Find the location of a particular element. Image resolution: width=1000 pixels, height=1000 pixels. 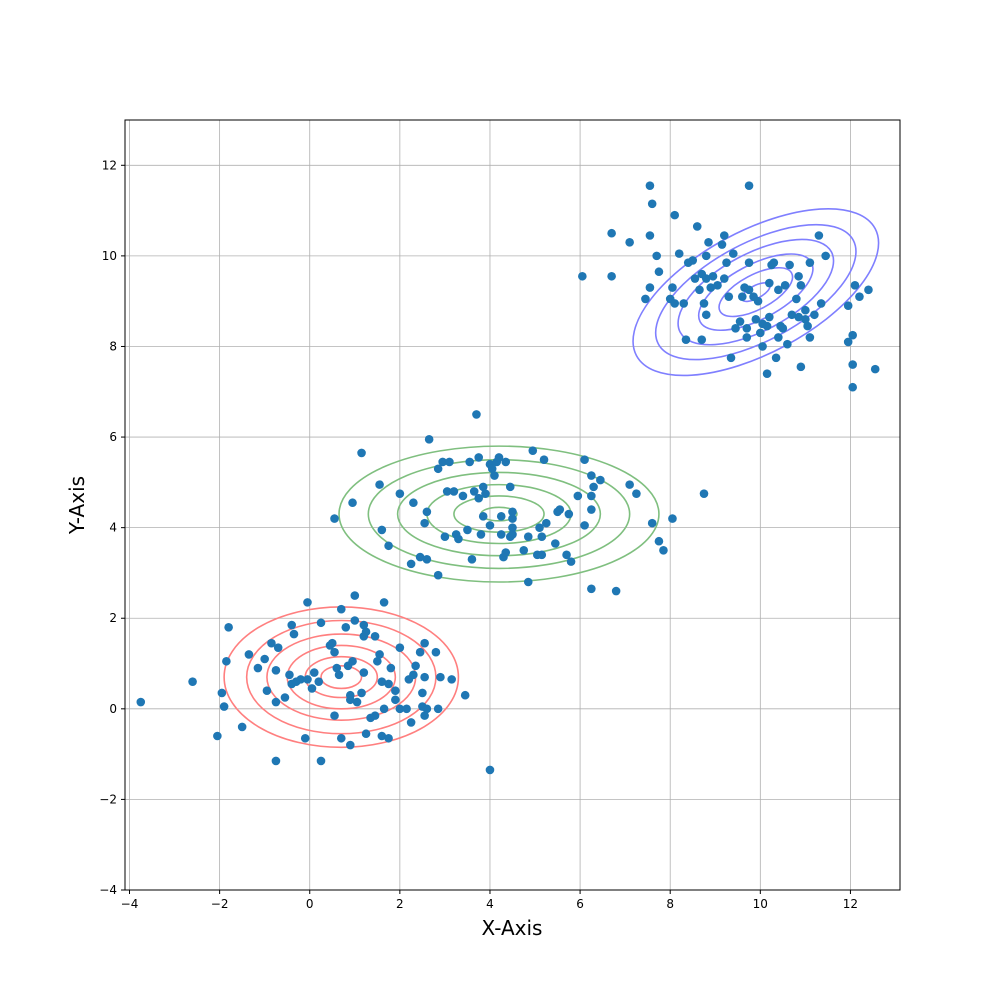

x-tick-label: 2 is located at coordinates (400, 904).